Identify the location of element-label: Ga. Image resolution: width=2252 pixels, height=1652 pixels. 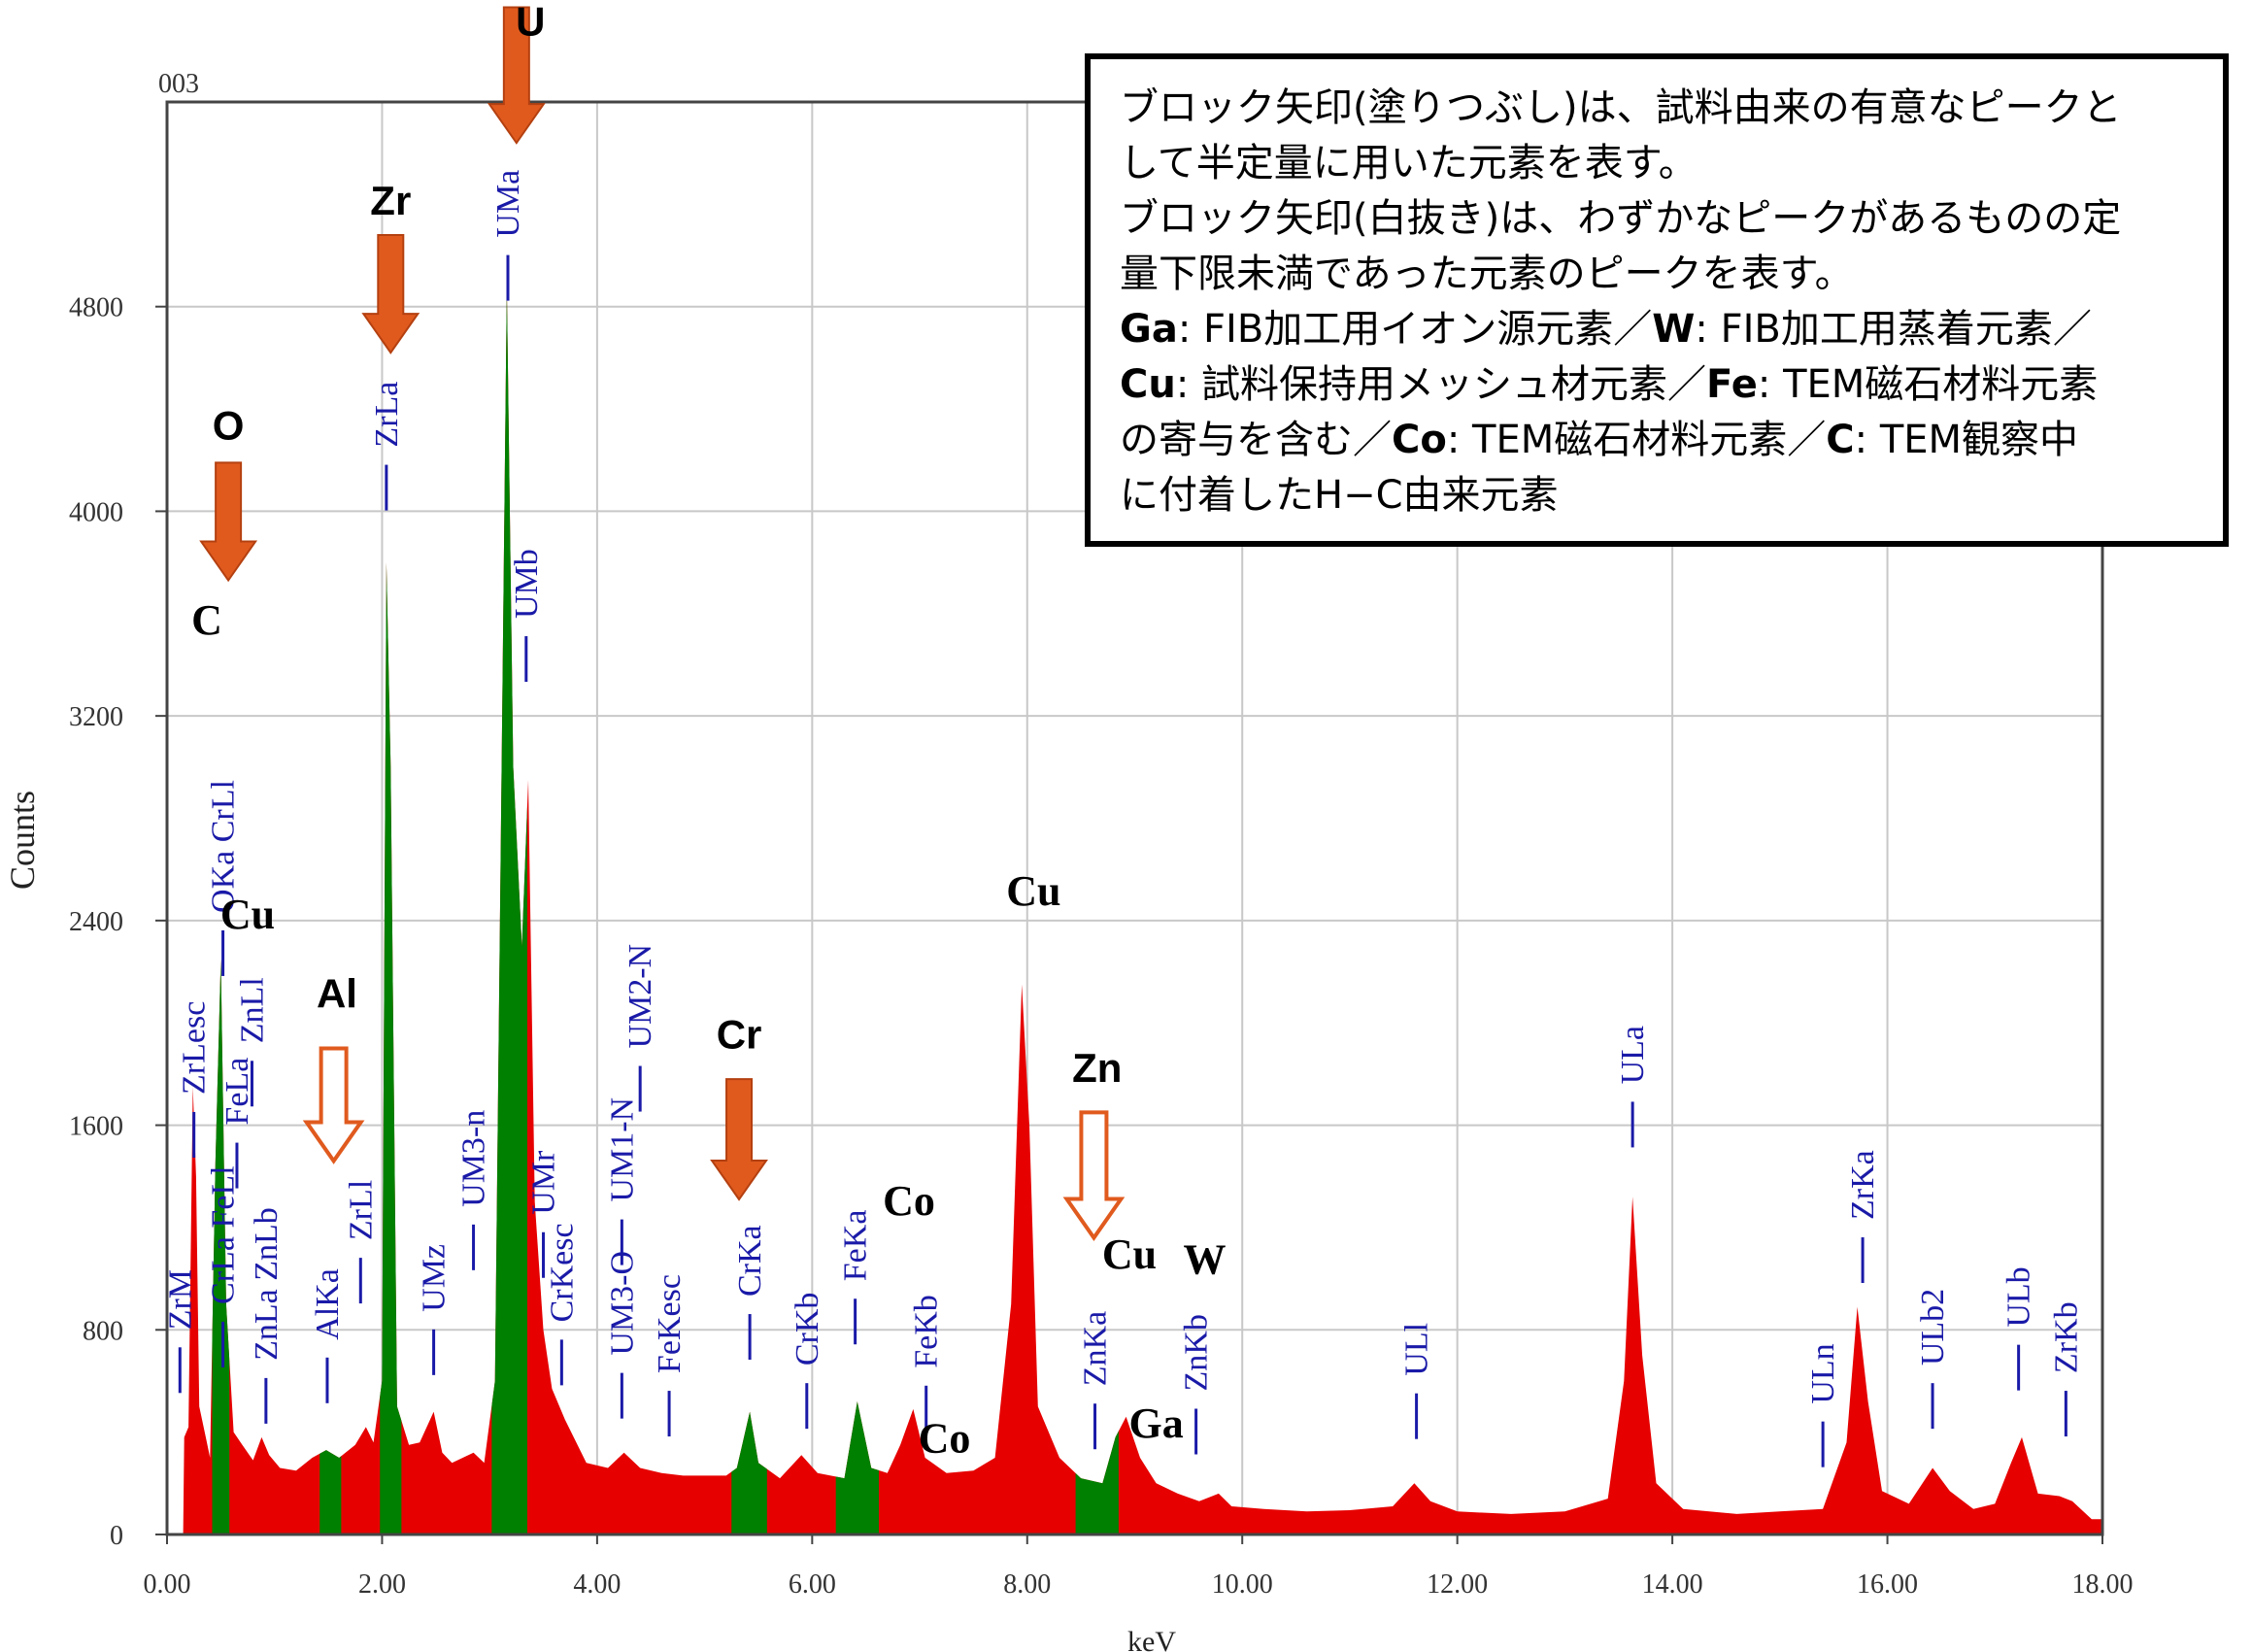
(1156, 1423).